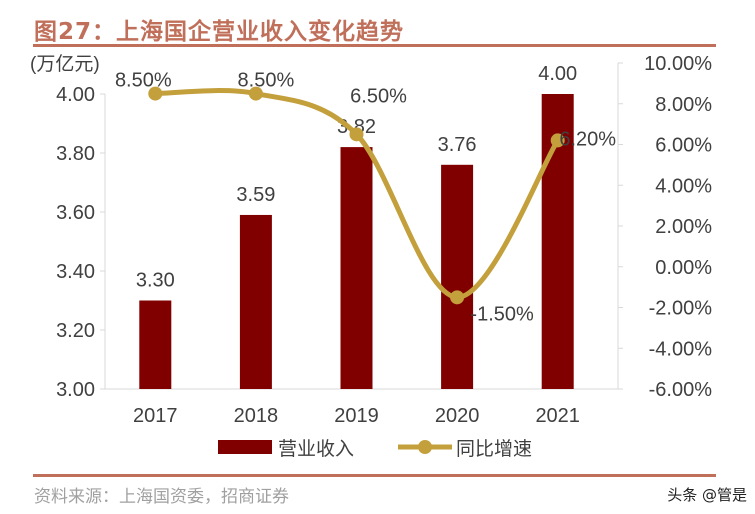  What do you see at coordinates (494, 449) in the screenshot?
I see `legend-line-label: 同比增速` at bounding box center [494, 449].